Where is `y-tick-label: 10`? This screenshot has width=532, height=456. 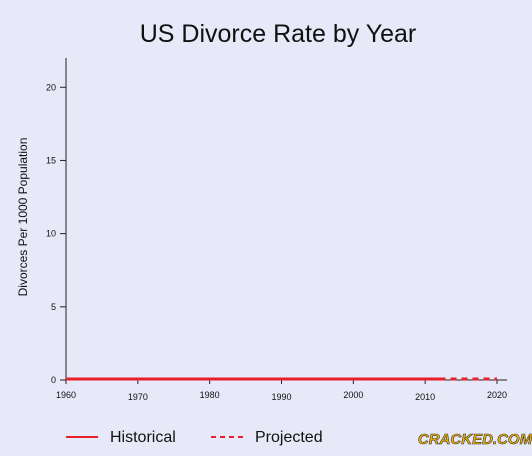 y-tick-label: 10 is located at coordinates (51, 234).